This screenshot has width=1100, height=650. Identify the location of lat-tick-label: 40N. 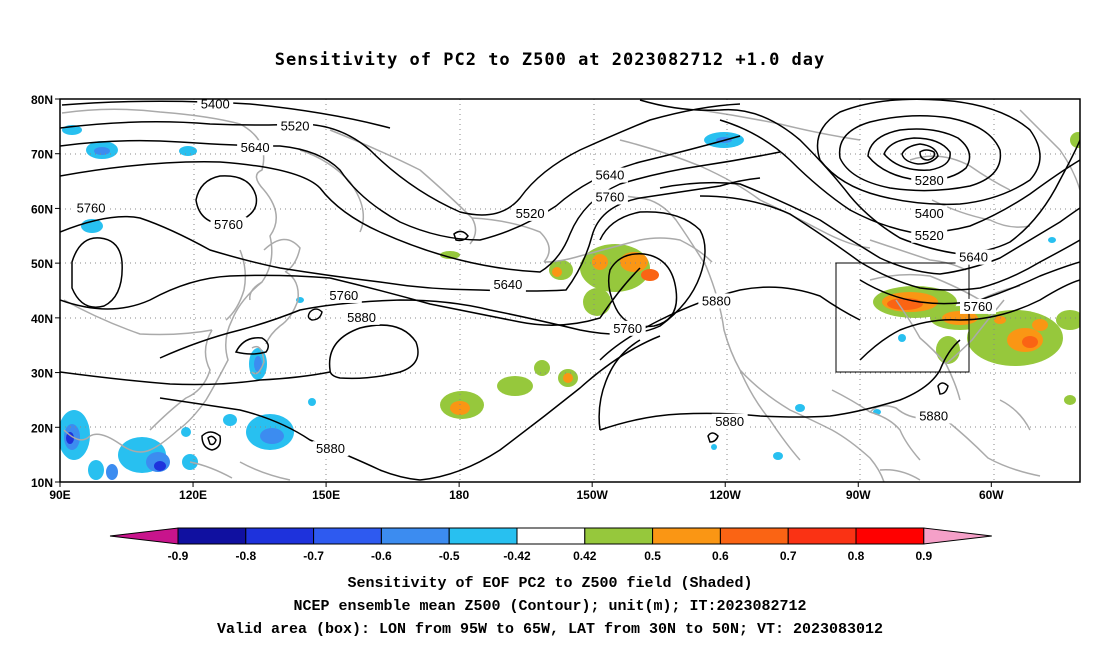
(42, 319).